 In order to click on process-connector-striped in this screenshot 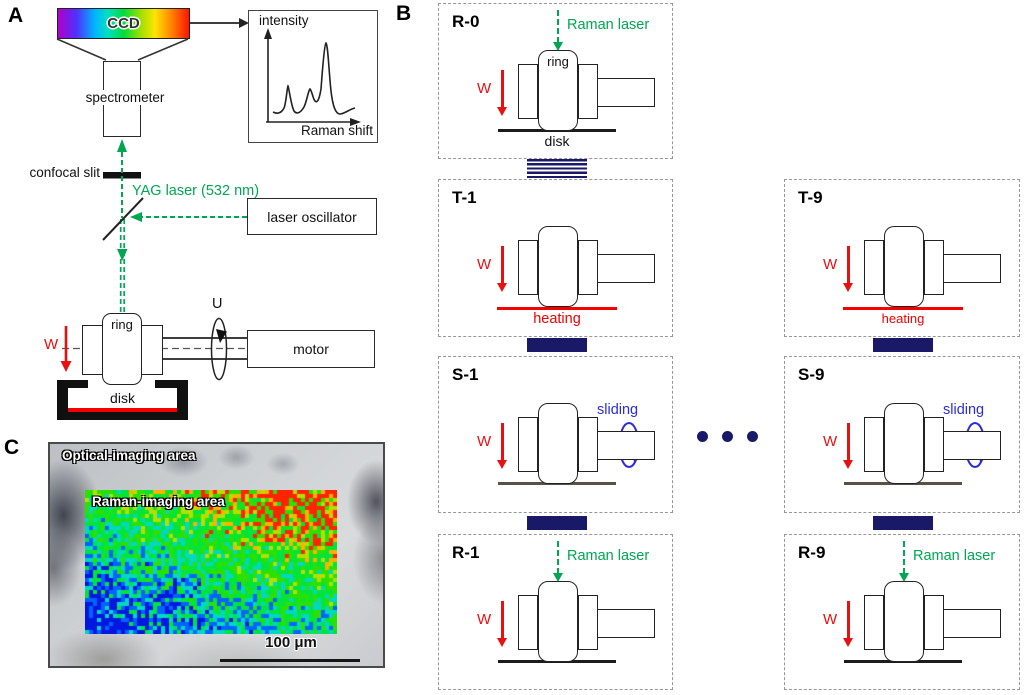, I will do `click(557, 169)`.